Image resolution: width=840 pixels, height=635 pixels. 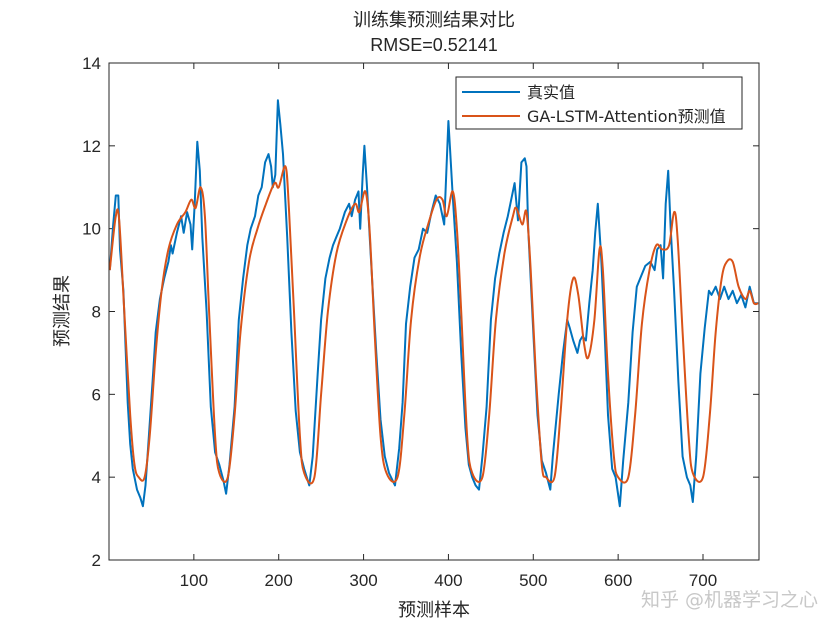 What do you see at coordinates (434, 610) in the screenshot?
I see `x-axis-label: 预测样本` at bounding box center [434, 610].